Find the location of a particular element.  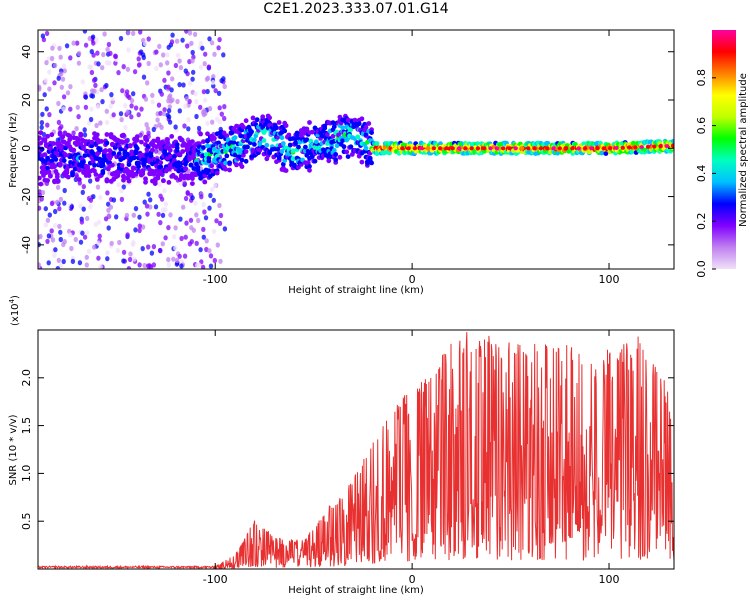

snr-x-tick-label: -100 is located at coordinates (215, 579).